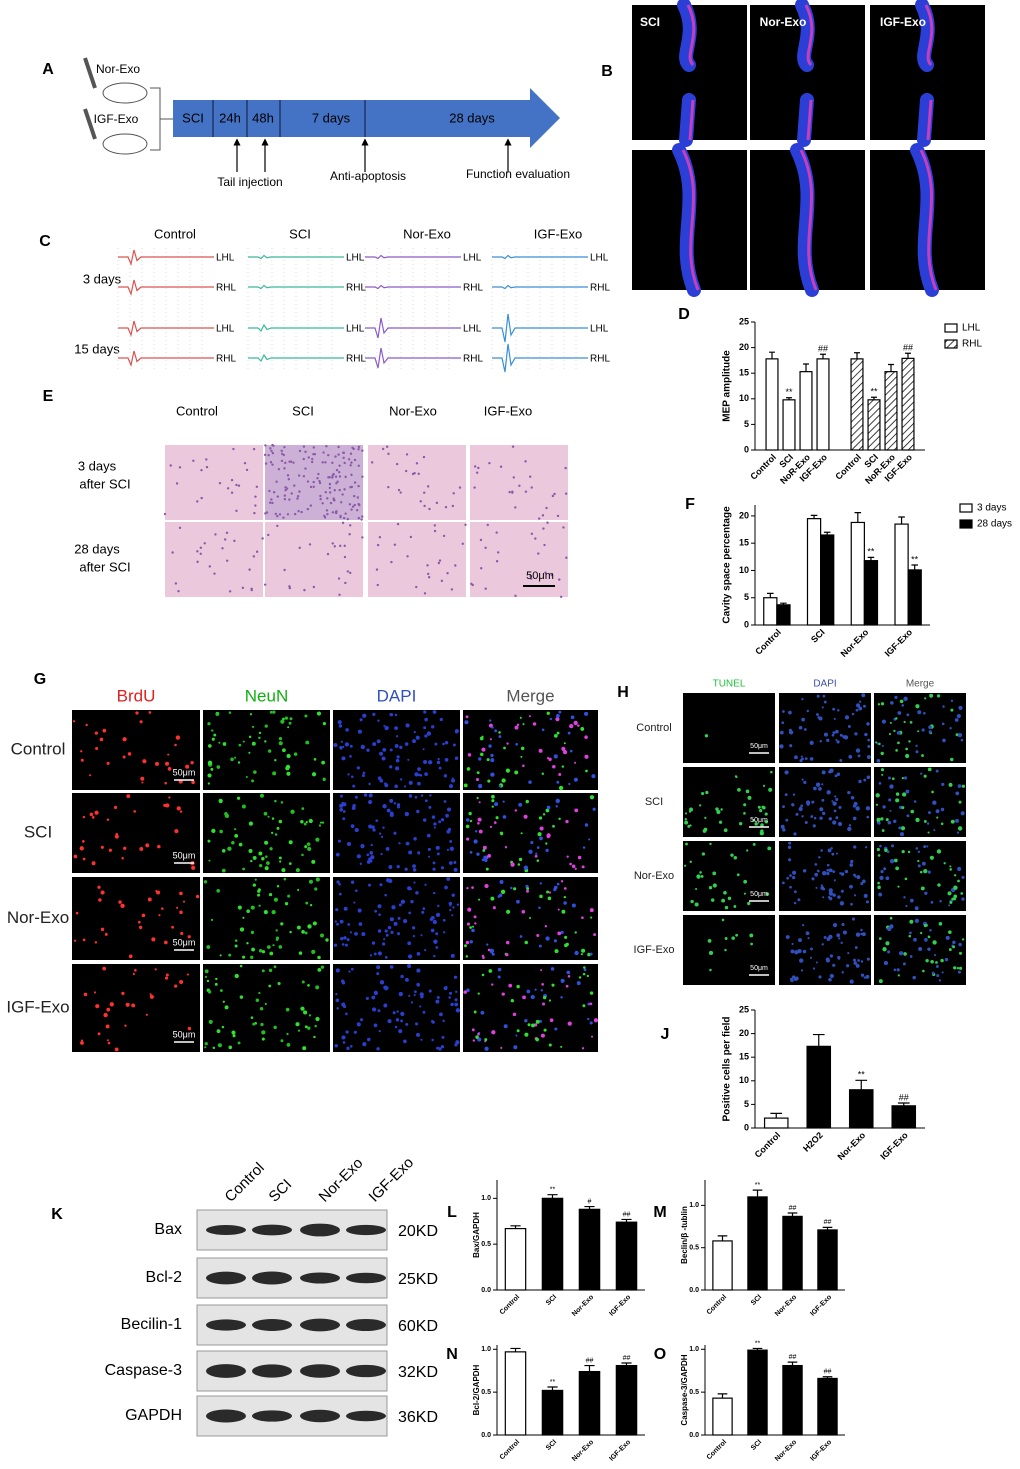 The image size is (1020, 1469). What do you see at coordinates (136, 750) in the screenshot?
I see `fluorescence-image` at bounding box center [136, 750].